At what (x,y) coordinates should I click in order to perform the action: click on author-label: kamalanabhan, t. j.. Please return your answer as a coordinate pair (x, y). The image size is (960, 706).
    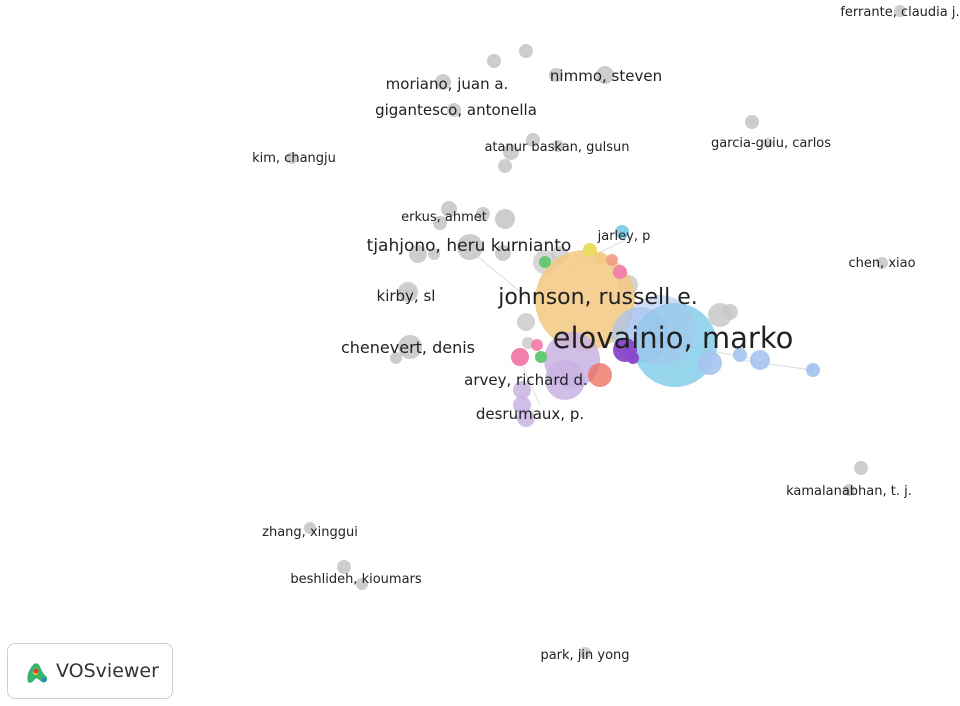
    Looking at the image, I should click on (849, 491).